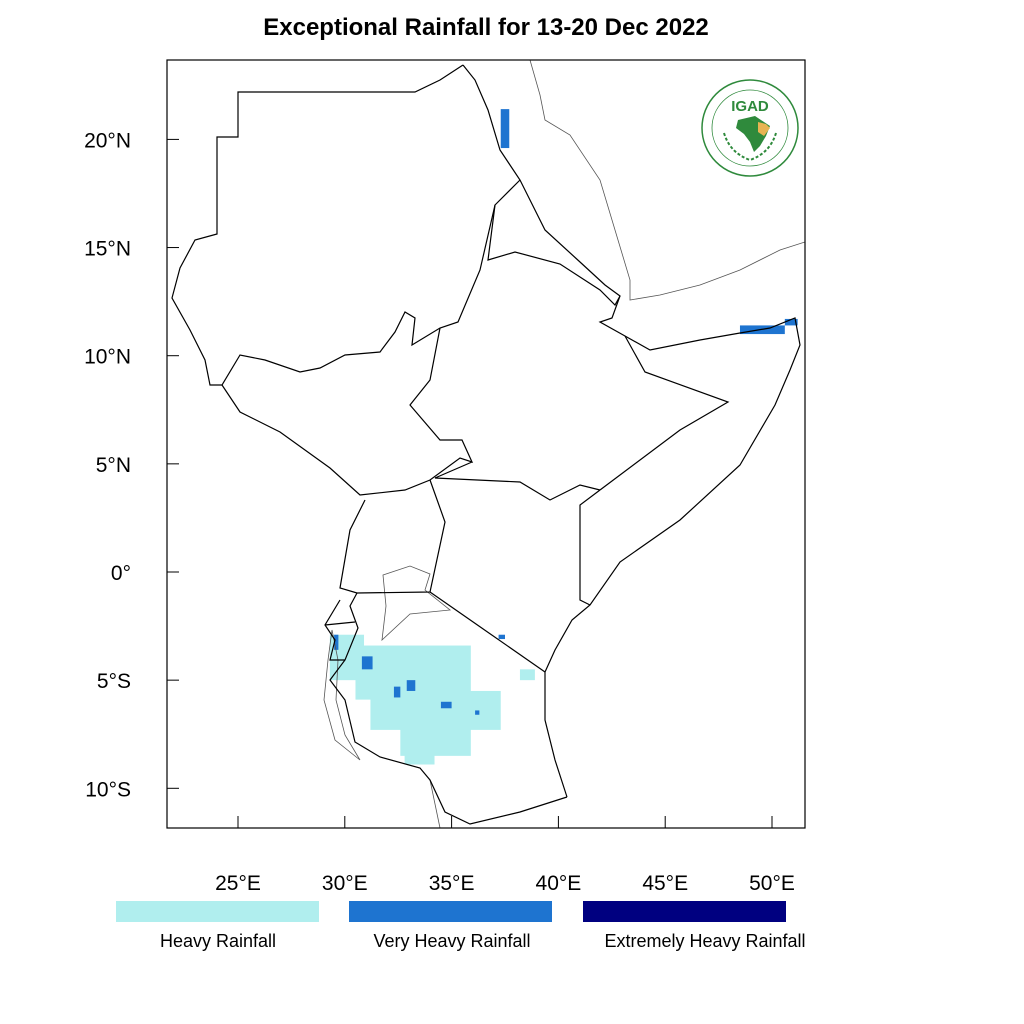 The height and width of the screenshot is (1024, 1024). I want to click on svg-text: IGAD, so click(750, 106).